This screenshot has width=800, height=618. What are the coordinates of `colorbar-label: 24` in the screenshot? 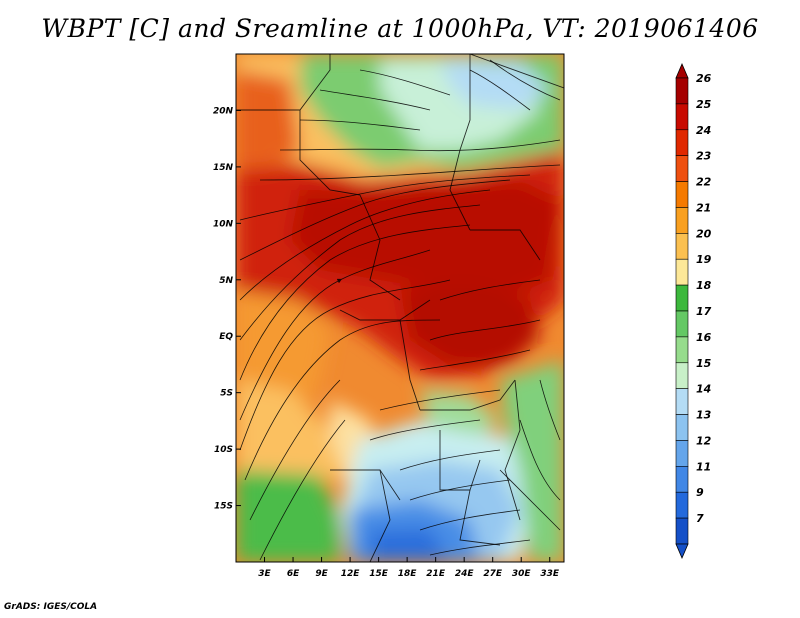 It's located at (703, 130).